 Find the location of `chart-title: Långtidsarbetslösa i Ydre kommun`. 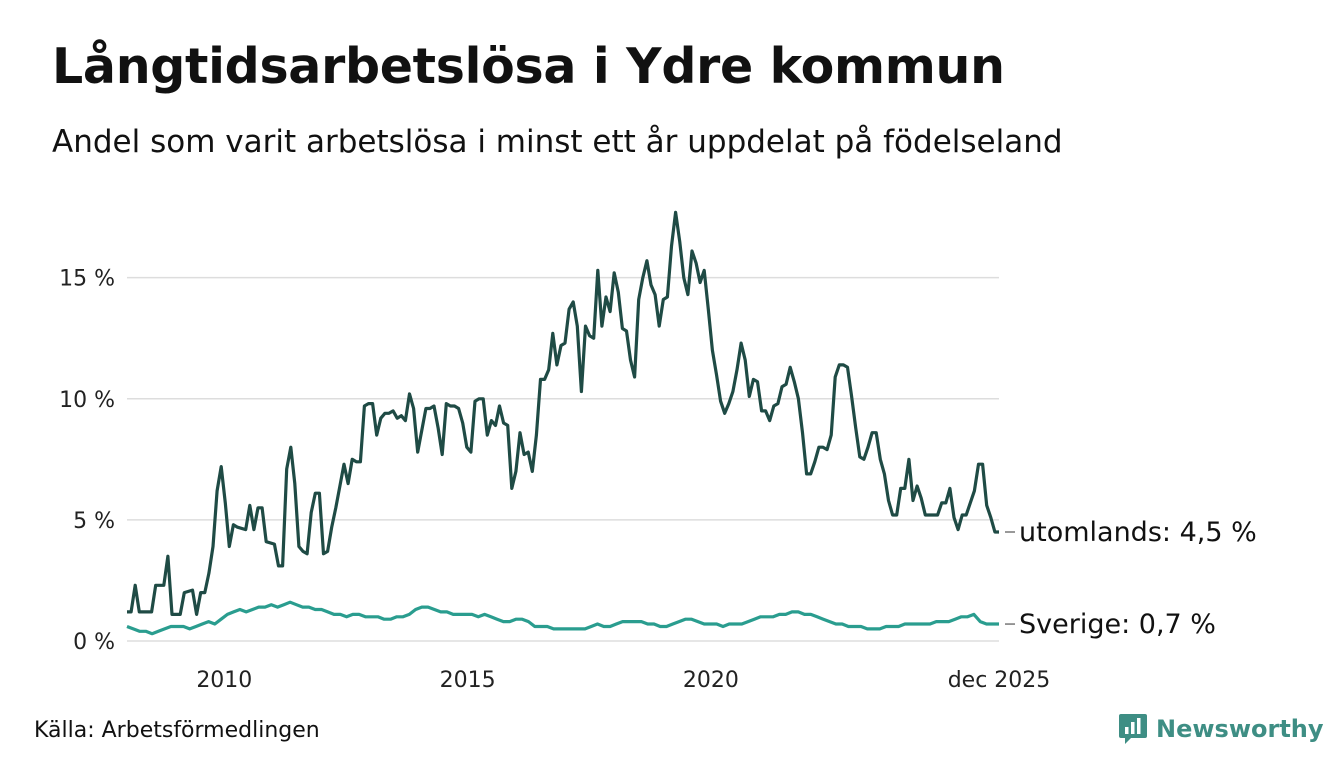

chart-title: Långtidsarbetslösa i Ydre kommun is located at coordinates (528, 66).